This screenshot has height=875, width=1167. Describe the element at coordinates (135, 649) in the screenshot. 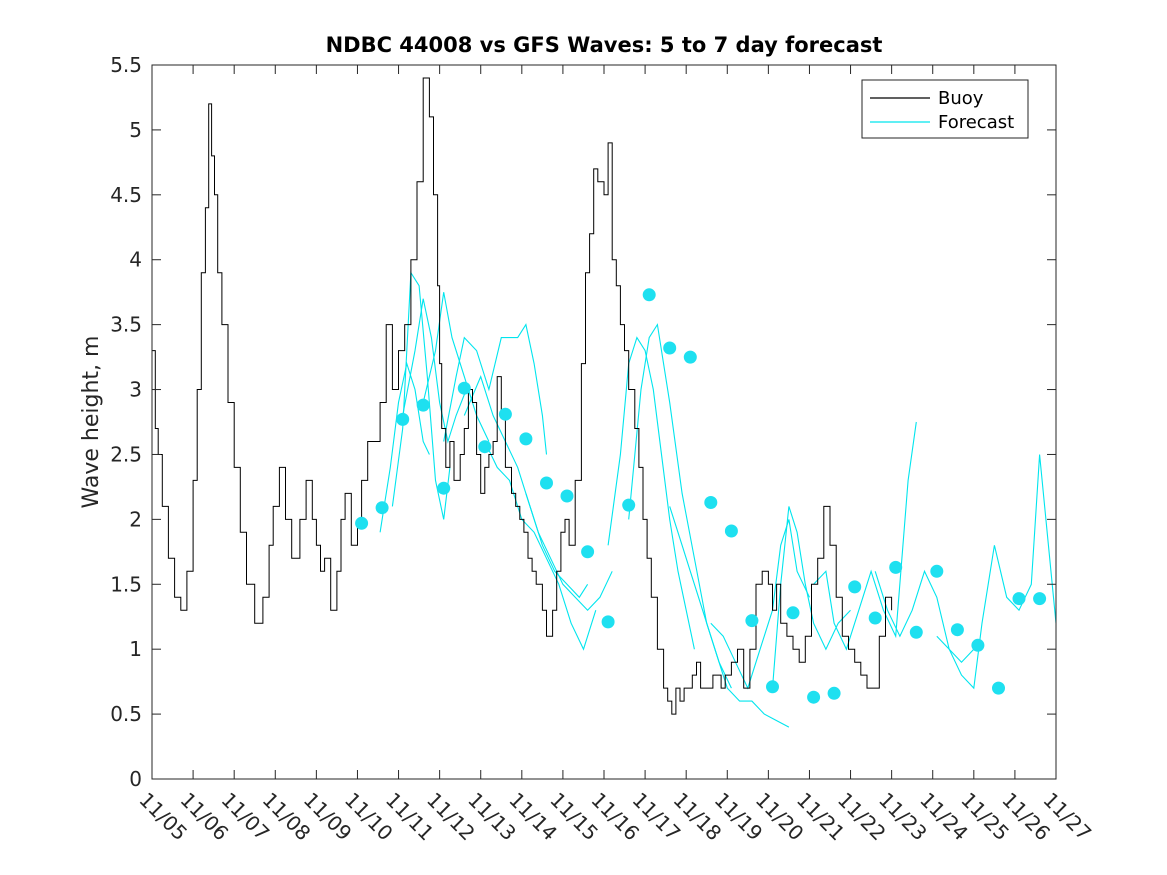

I see `y-tick-label: 1` at that location.